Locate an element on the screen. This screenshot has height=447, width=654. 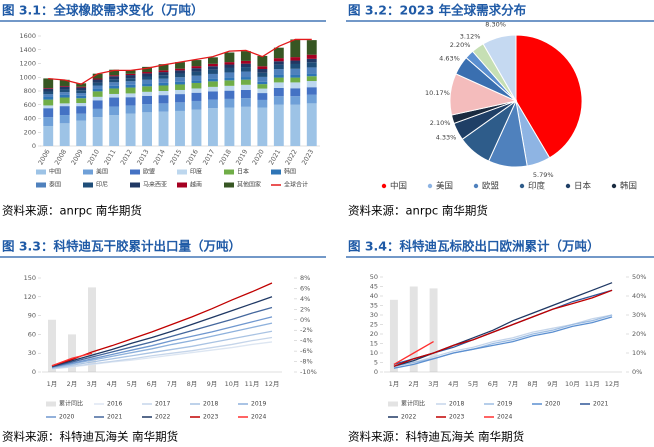
figure-title: 图 3.1：全球橡胶需求变化（万吨） is located at coordinates (103, 10).